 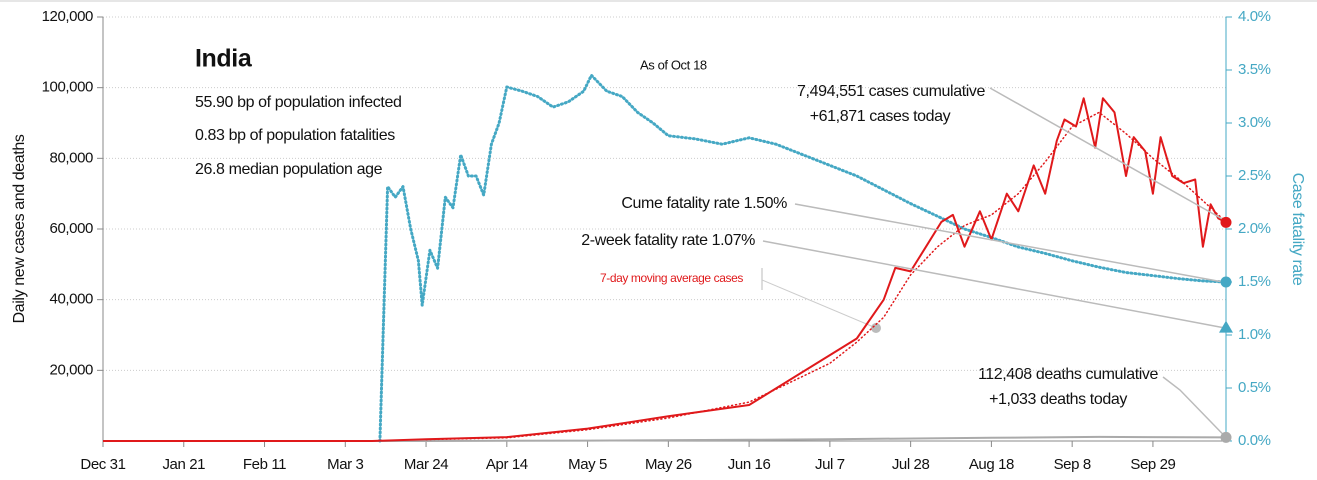 I want to click on x-tick-label: Sep 29, so click(x=1152, y=464).